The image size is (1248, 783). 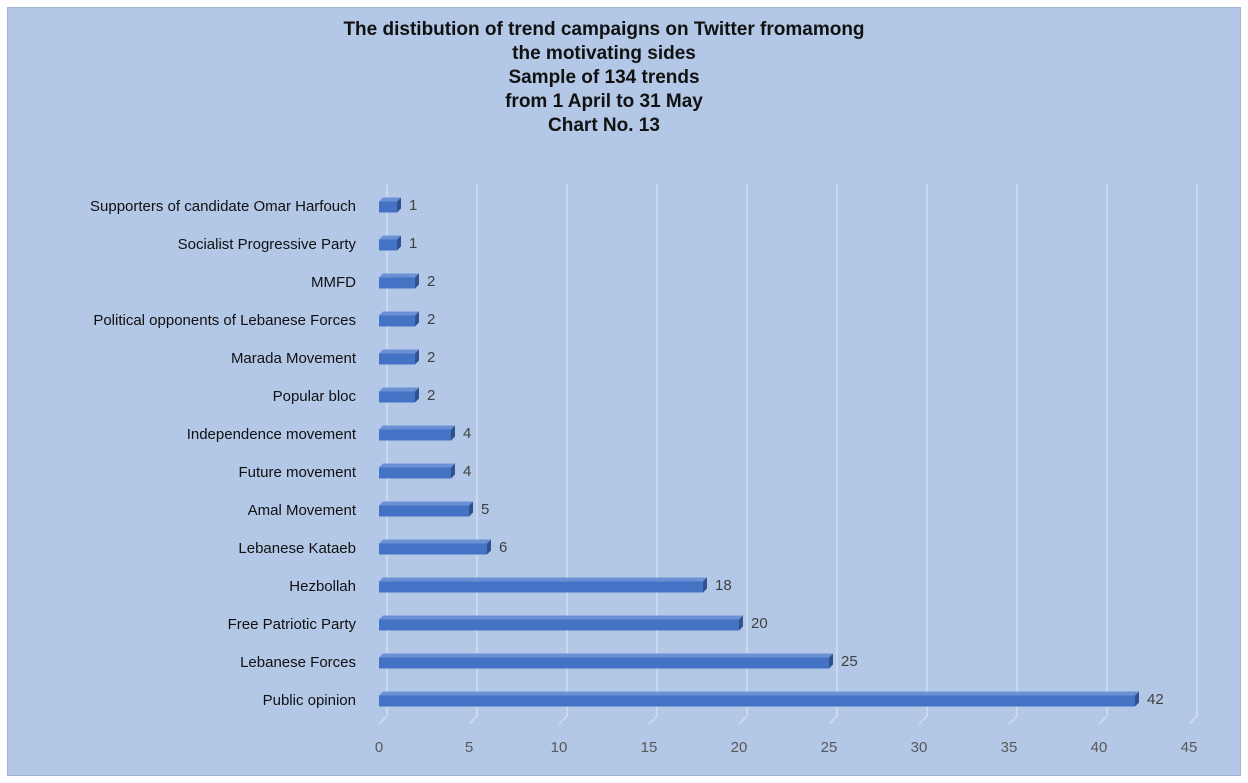 I want to click on data-label: 1, so click(x=413, y=205).